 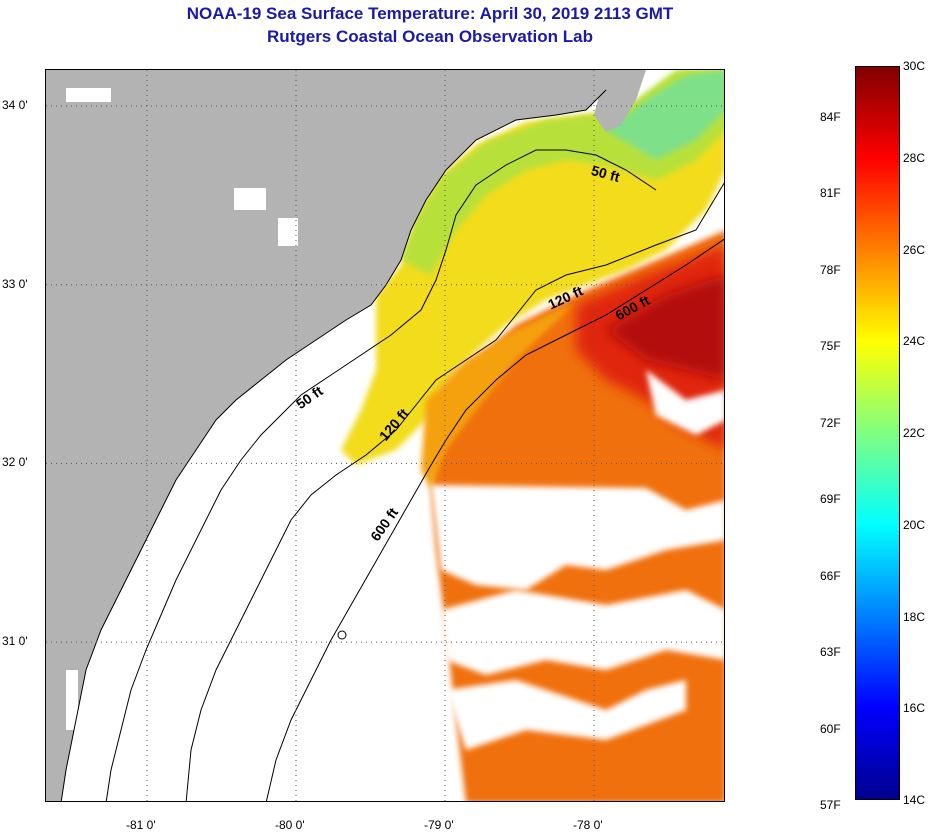 I want to click on lon-label-80: -80 0', so click(x=290, y=825).